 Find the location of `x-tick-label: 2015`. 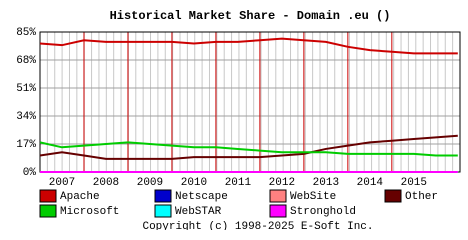

x-tick-label: 2015 is located at coordinates (414, 183).